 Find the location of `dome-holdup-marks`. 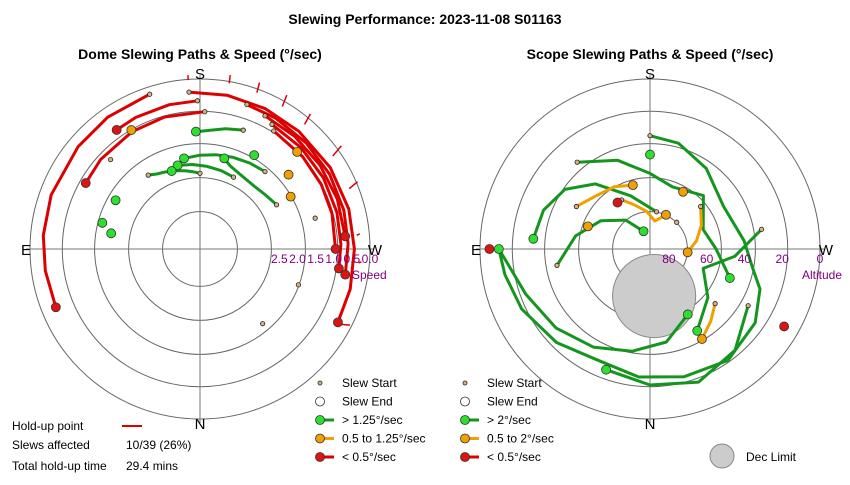

dome-holdup-marks is located at coordinates (275, 200).